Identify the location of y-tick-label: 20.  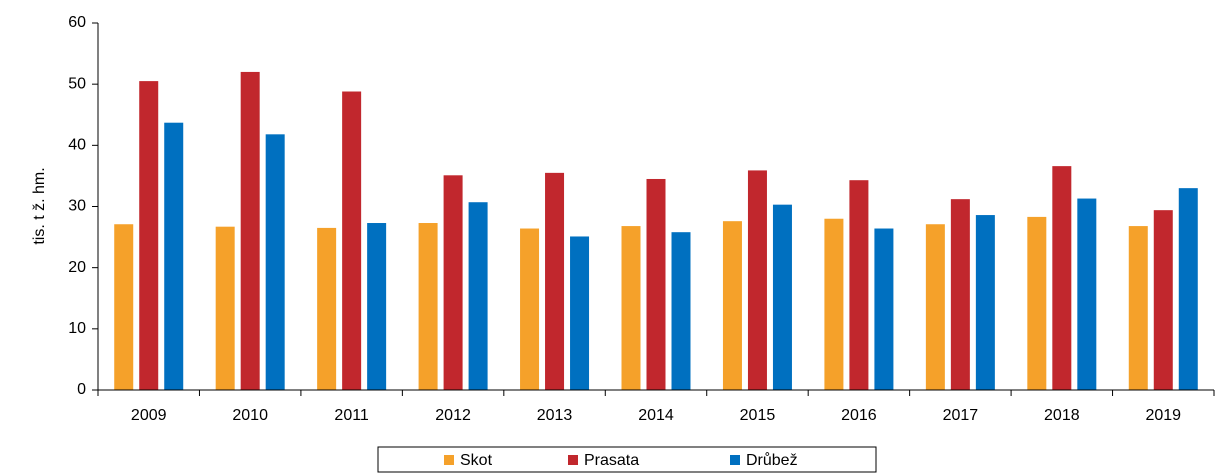
(77, 267).